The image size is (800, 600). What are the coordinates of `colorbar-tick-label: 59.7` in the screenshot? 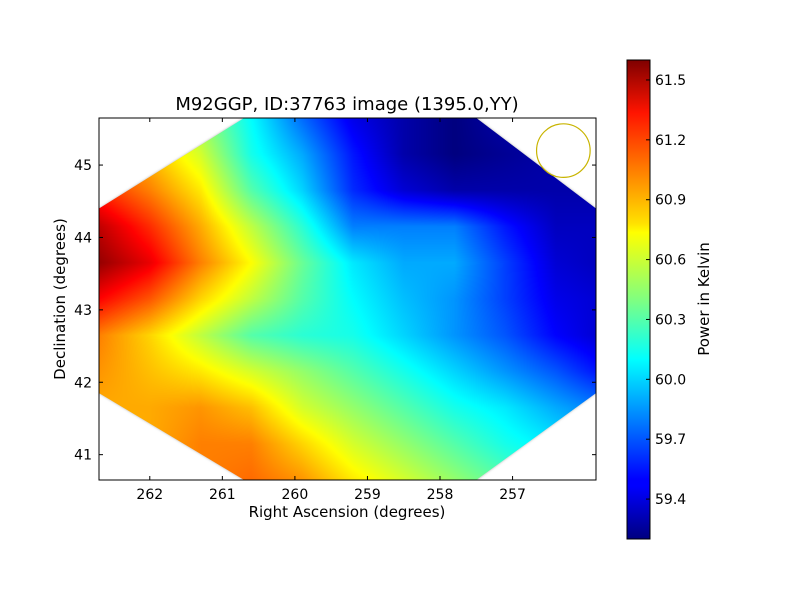 It's located at (670, 440).